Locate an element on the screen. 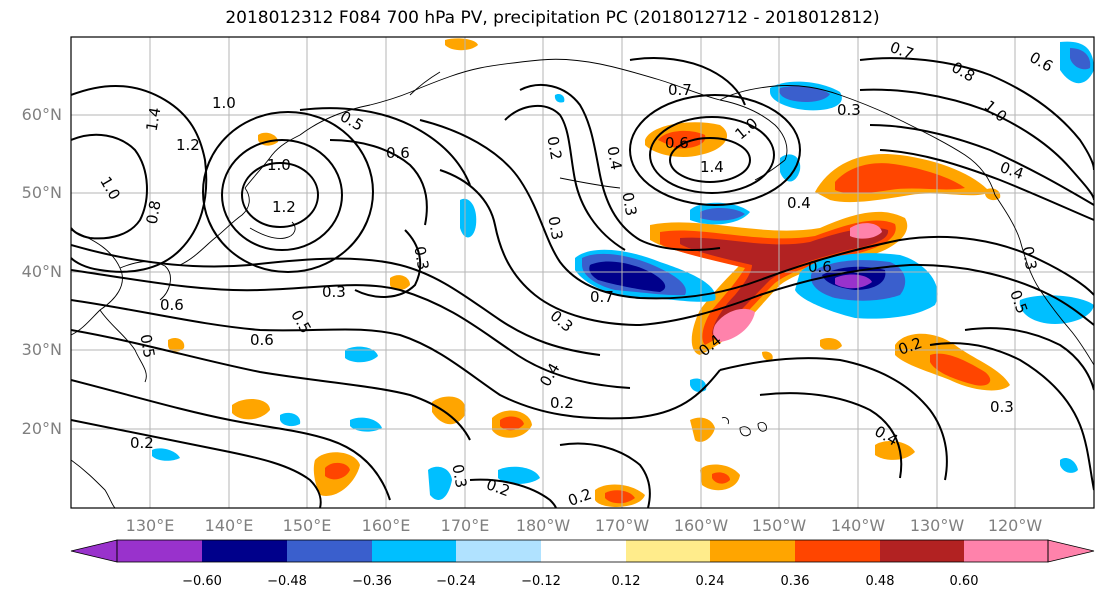 The height and width of the screenshot is (601, 1105). lon-label: 140°E is located at coordinates (229, 525).